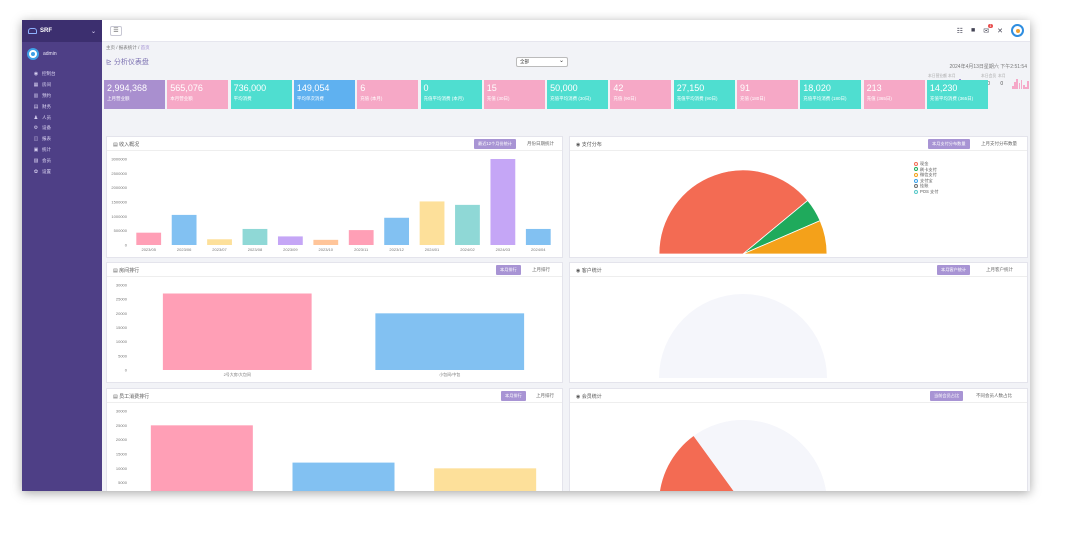  I want to click on menu-toggle-icon: ☰, so click(116, 31).